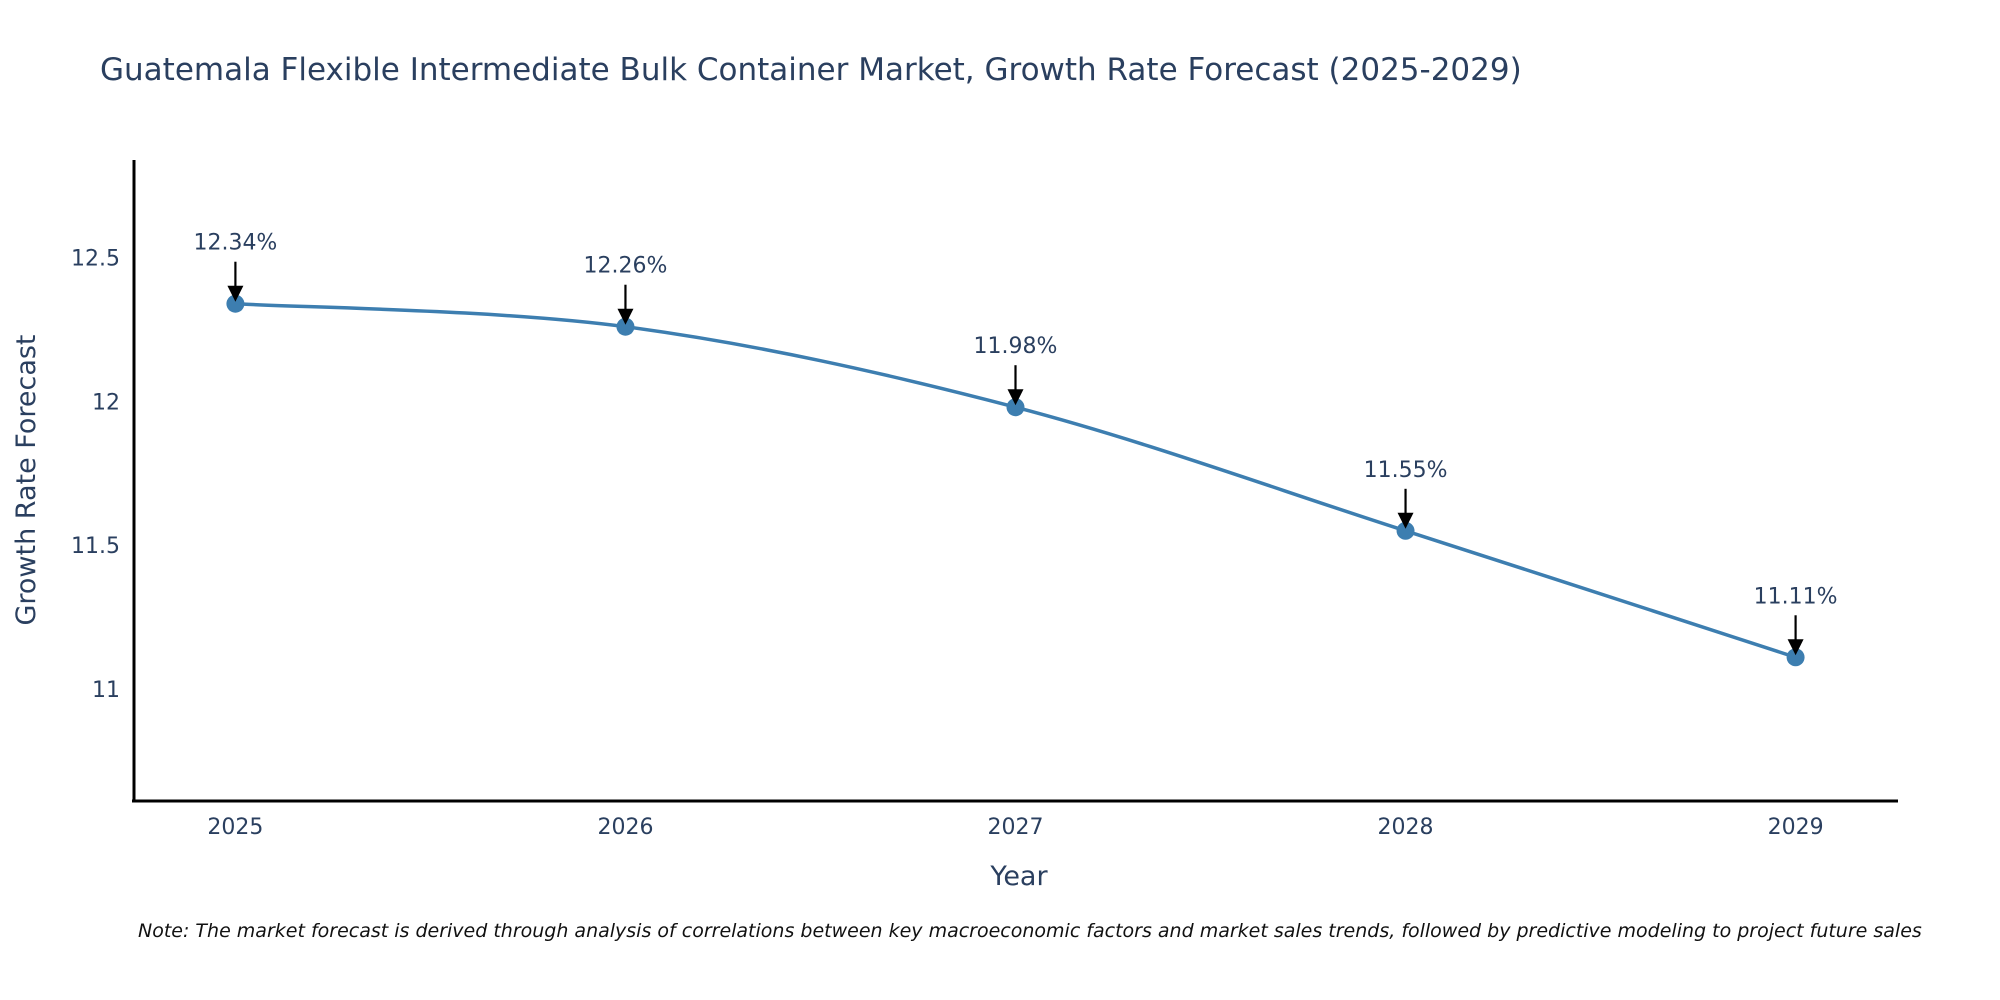 The image size is (2000, 1000). What do you see at coordinates (1018, 876) in the screenshot?
I see `x-axis-title: Year` at bounding box center [1018, 876].